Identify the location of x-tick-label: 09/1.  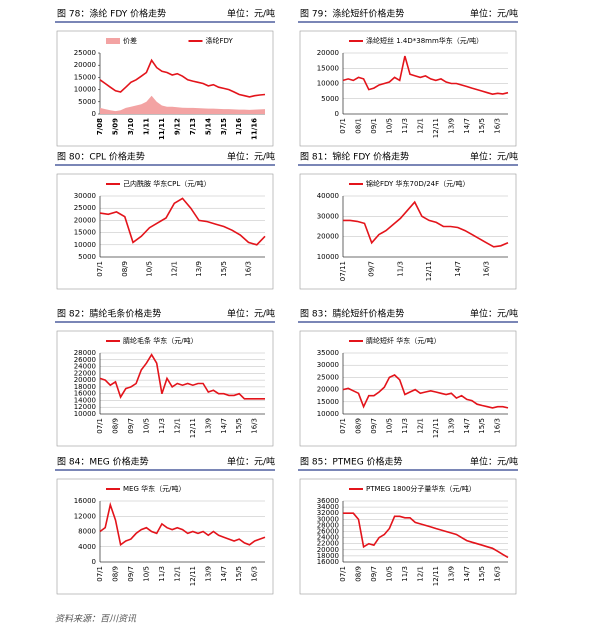
(374, 126).